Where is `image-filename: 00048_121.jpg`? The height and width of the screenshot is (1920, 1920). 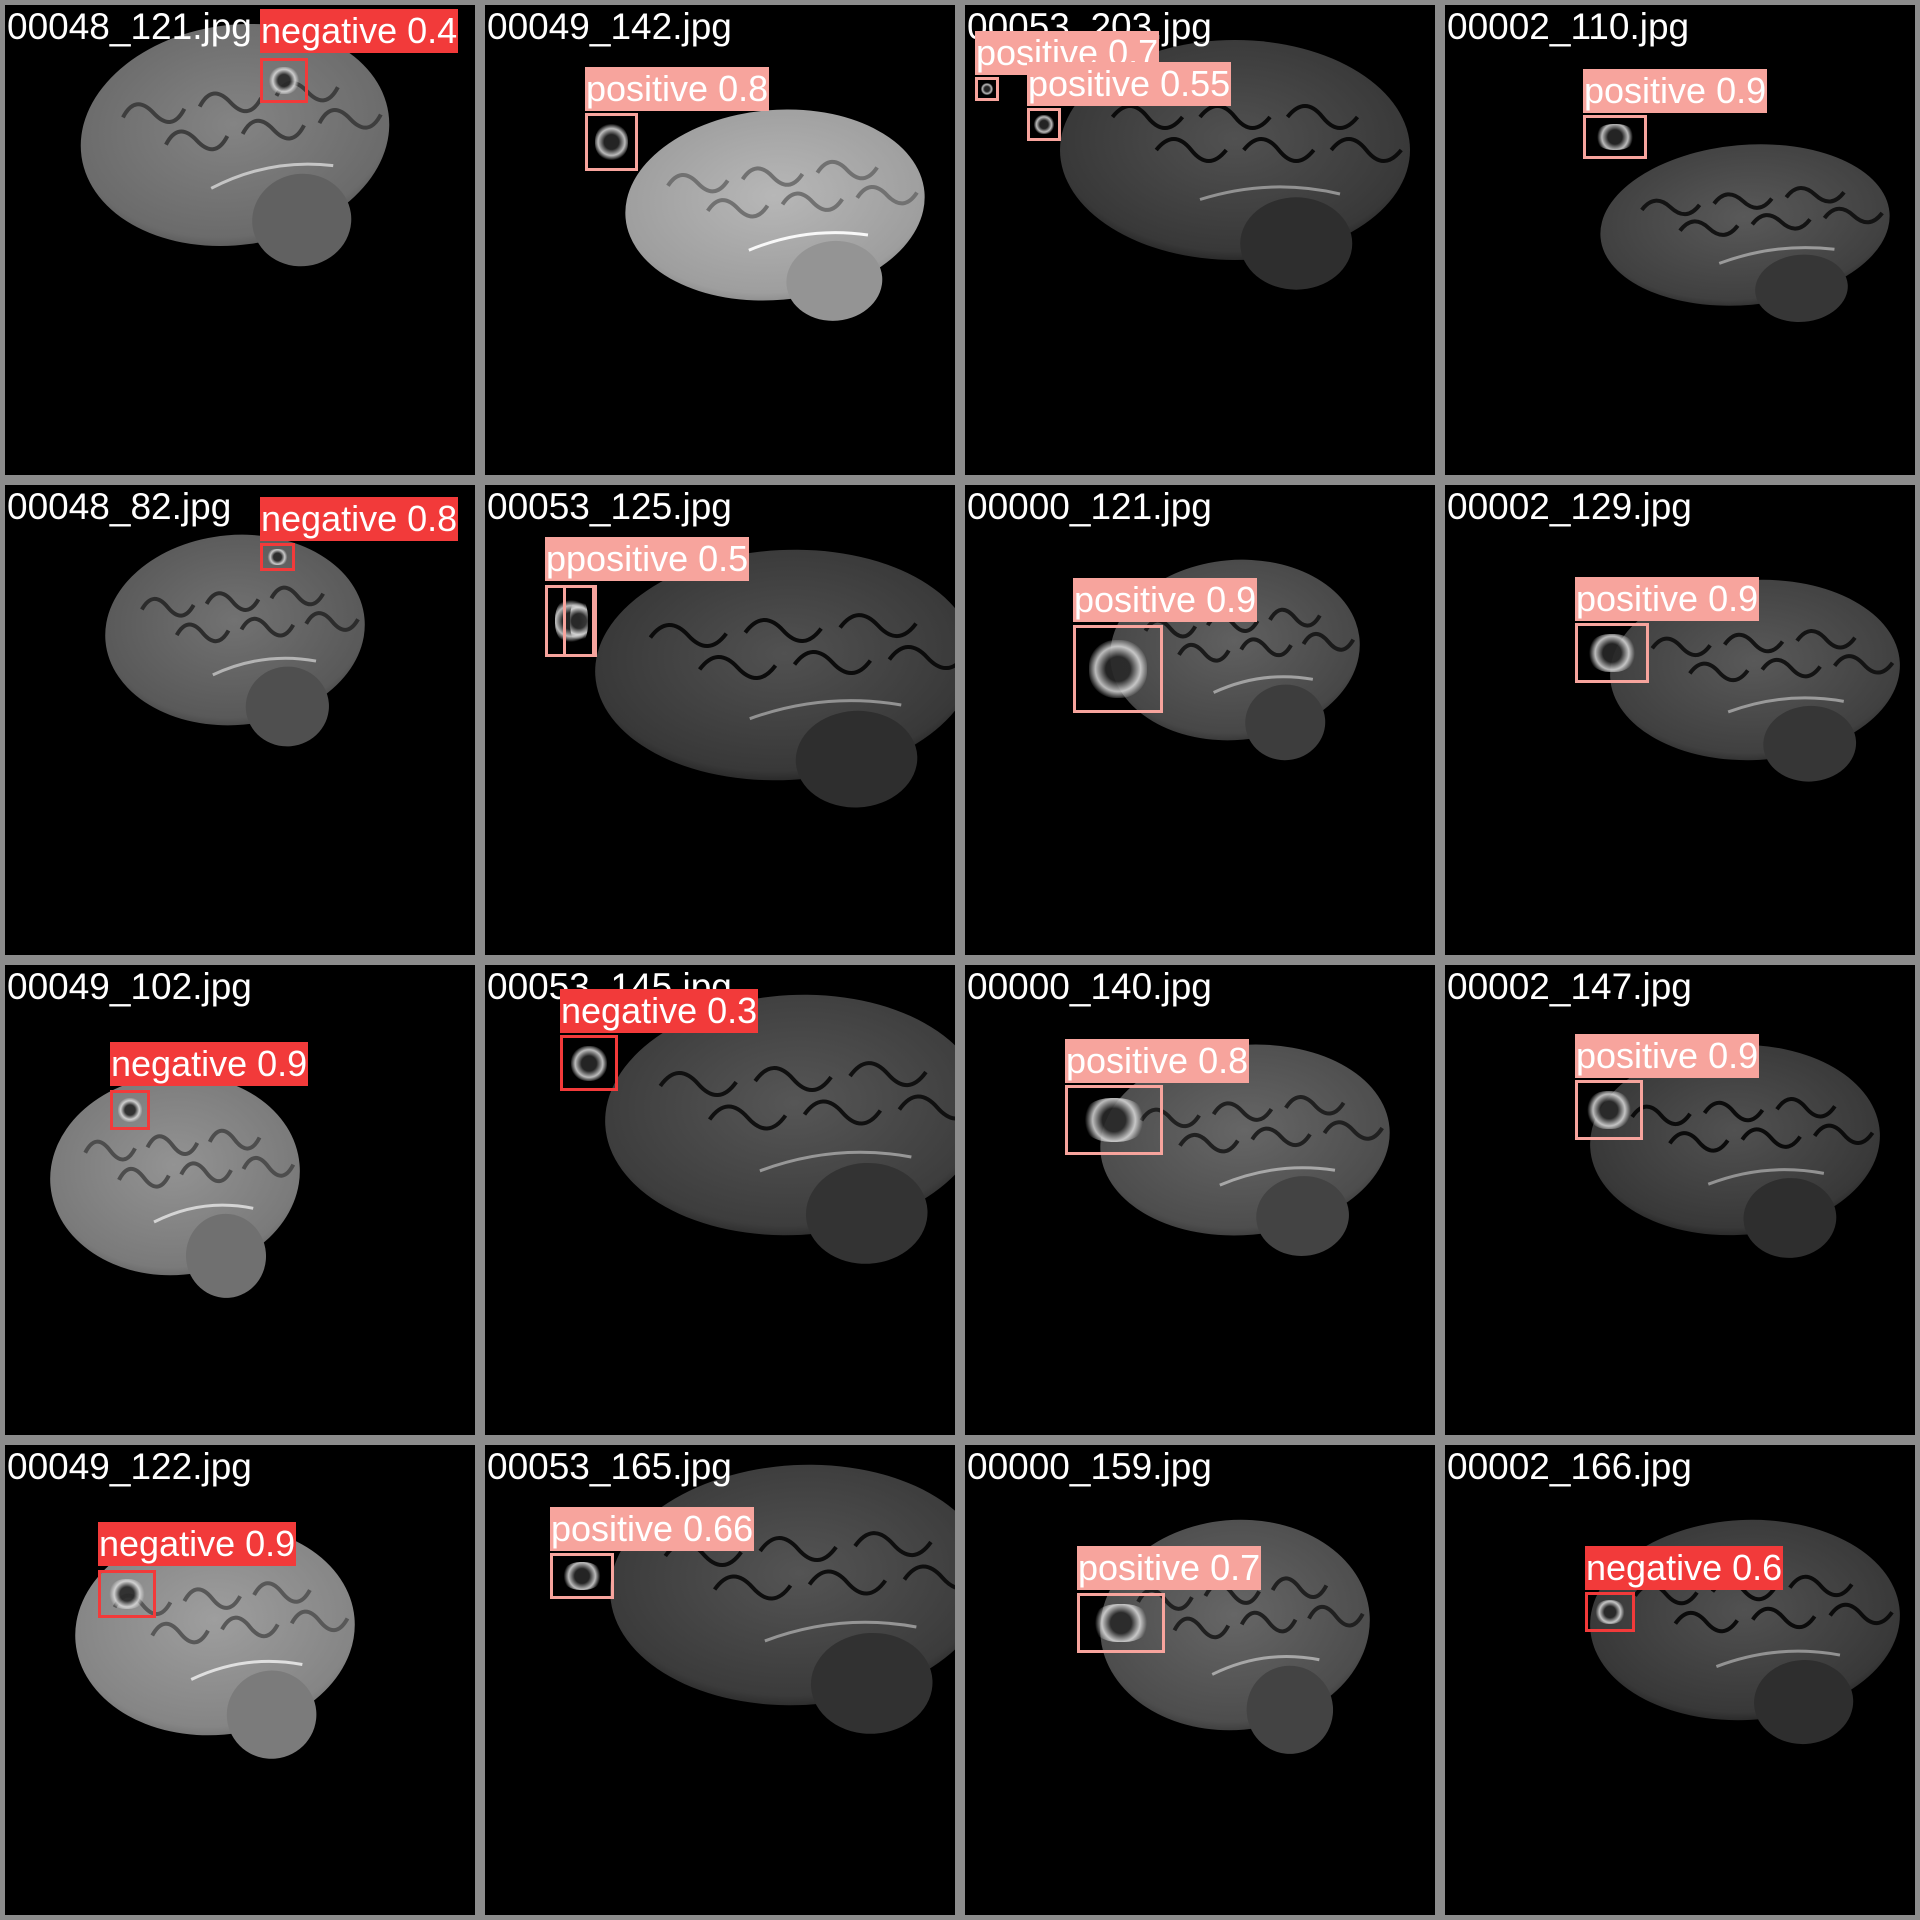 image-filename: 00048_121.jpg is located at coordinates (129, 26).